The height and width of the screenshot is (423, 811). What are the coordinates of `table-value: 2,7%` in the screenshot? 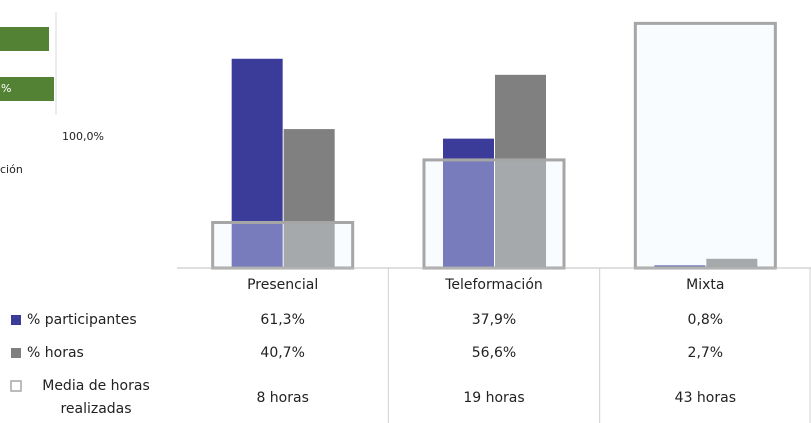 It's located at (706, 353).